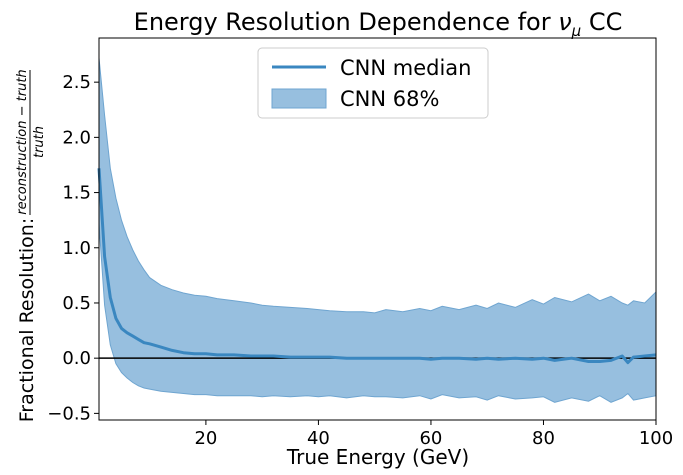 Image resolution: width=683 pixels, height=475 pixels. Describe the element at coordinates (656, 438) in the screenshot. I see `x-tick-label: 100` at that location.